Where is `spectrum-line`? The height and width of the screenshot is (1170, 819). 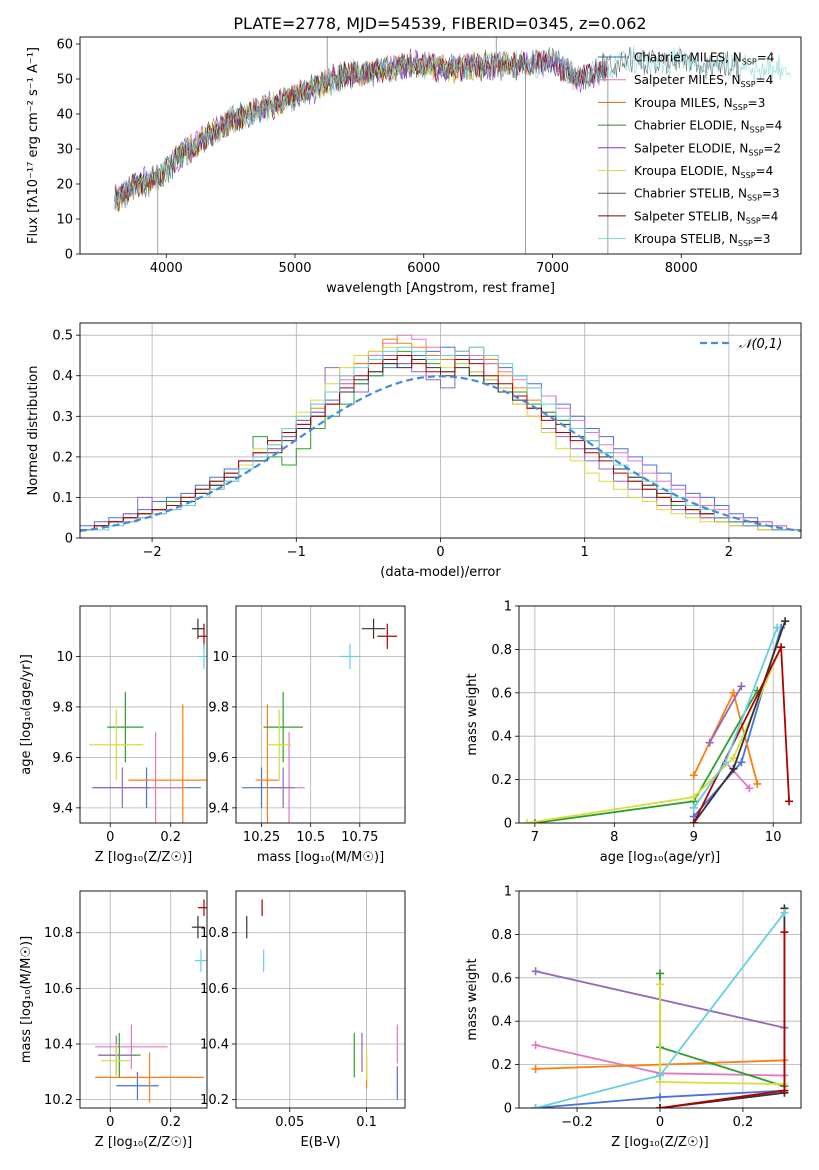 spectrum-line is located at coordinates (361, 129).